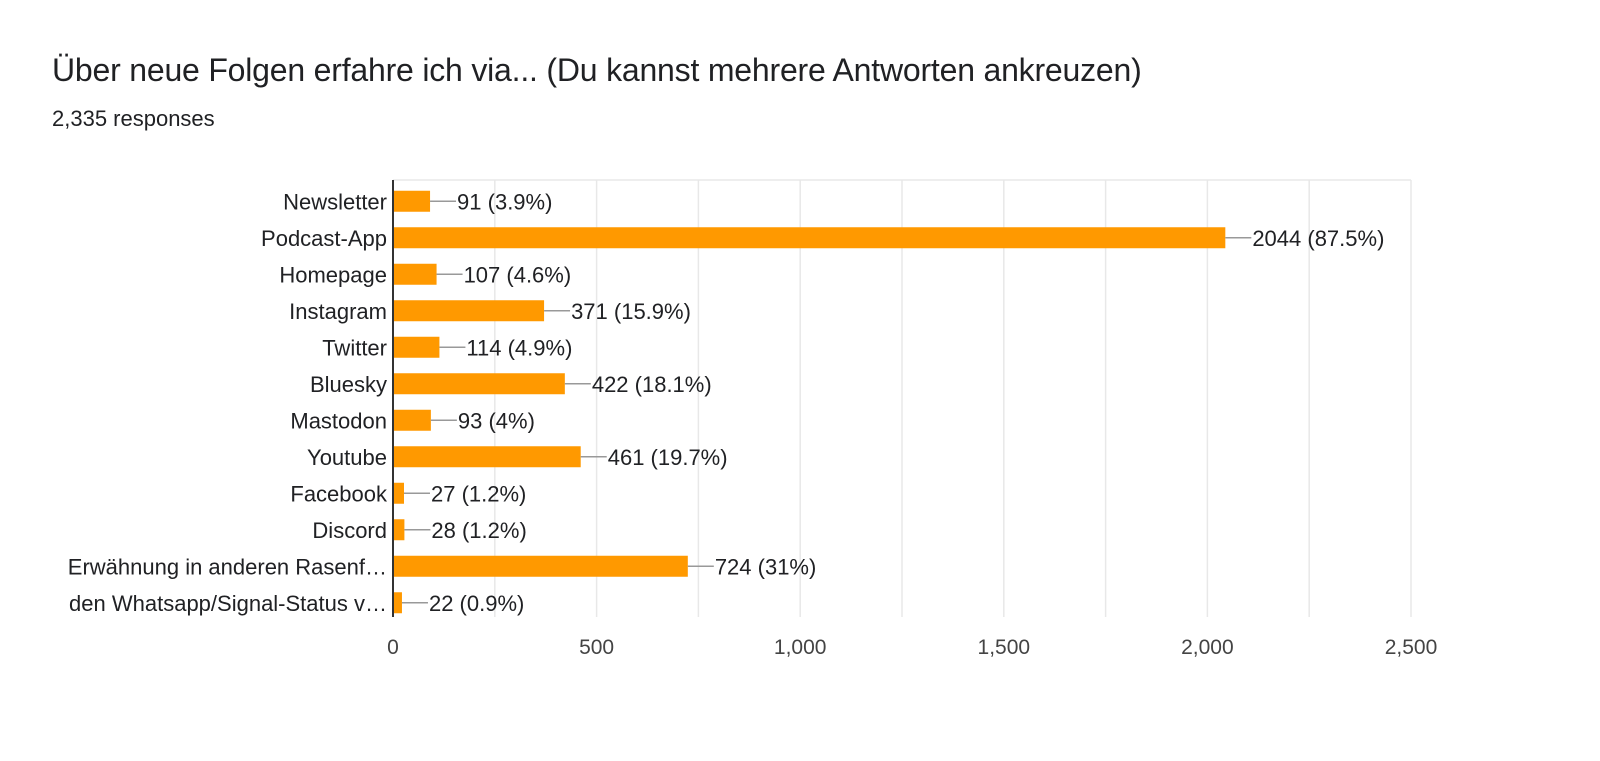 The image size is (1600, 761). What do you see at coordinates (596, 647) in the screenshot?
I see `x-tick-label: 500` at bounding box center [596, 647].